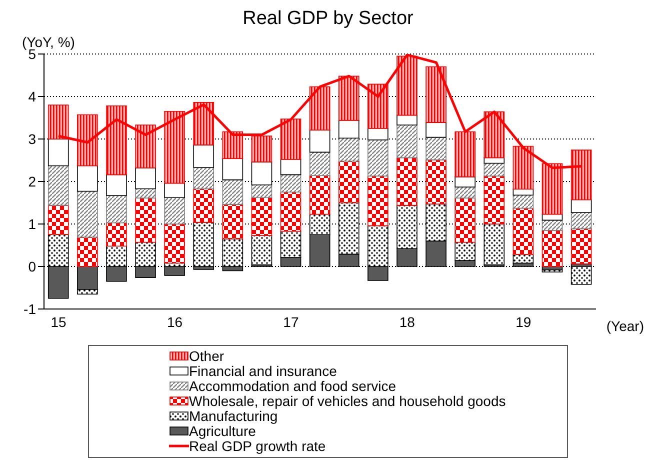 Image resolution: width=656 pixels, height=470 pixels. What do you see at coordinates (524, 322) in the screenshot?
I see `x-tick-label: 19` at bounding box center [524, 322].